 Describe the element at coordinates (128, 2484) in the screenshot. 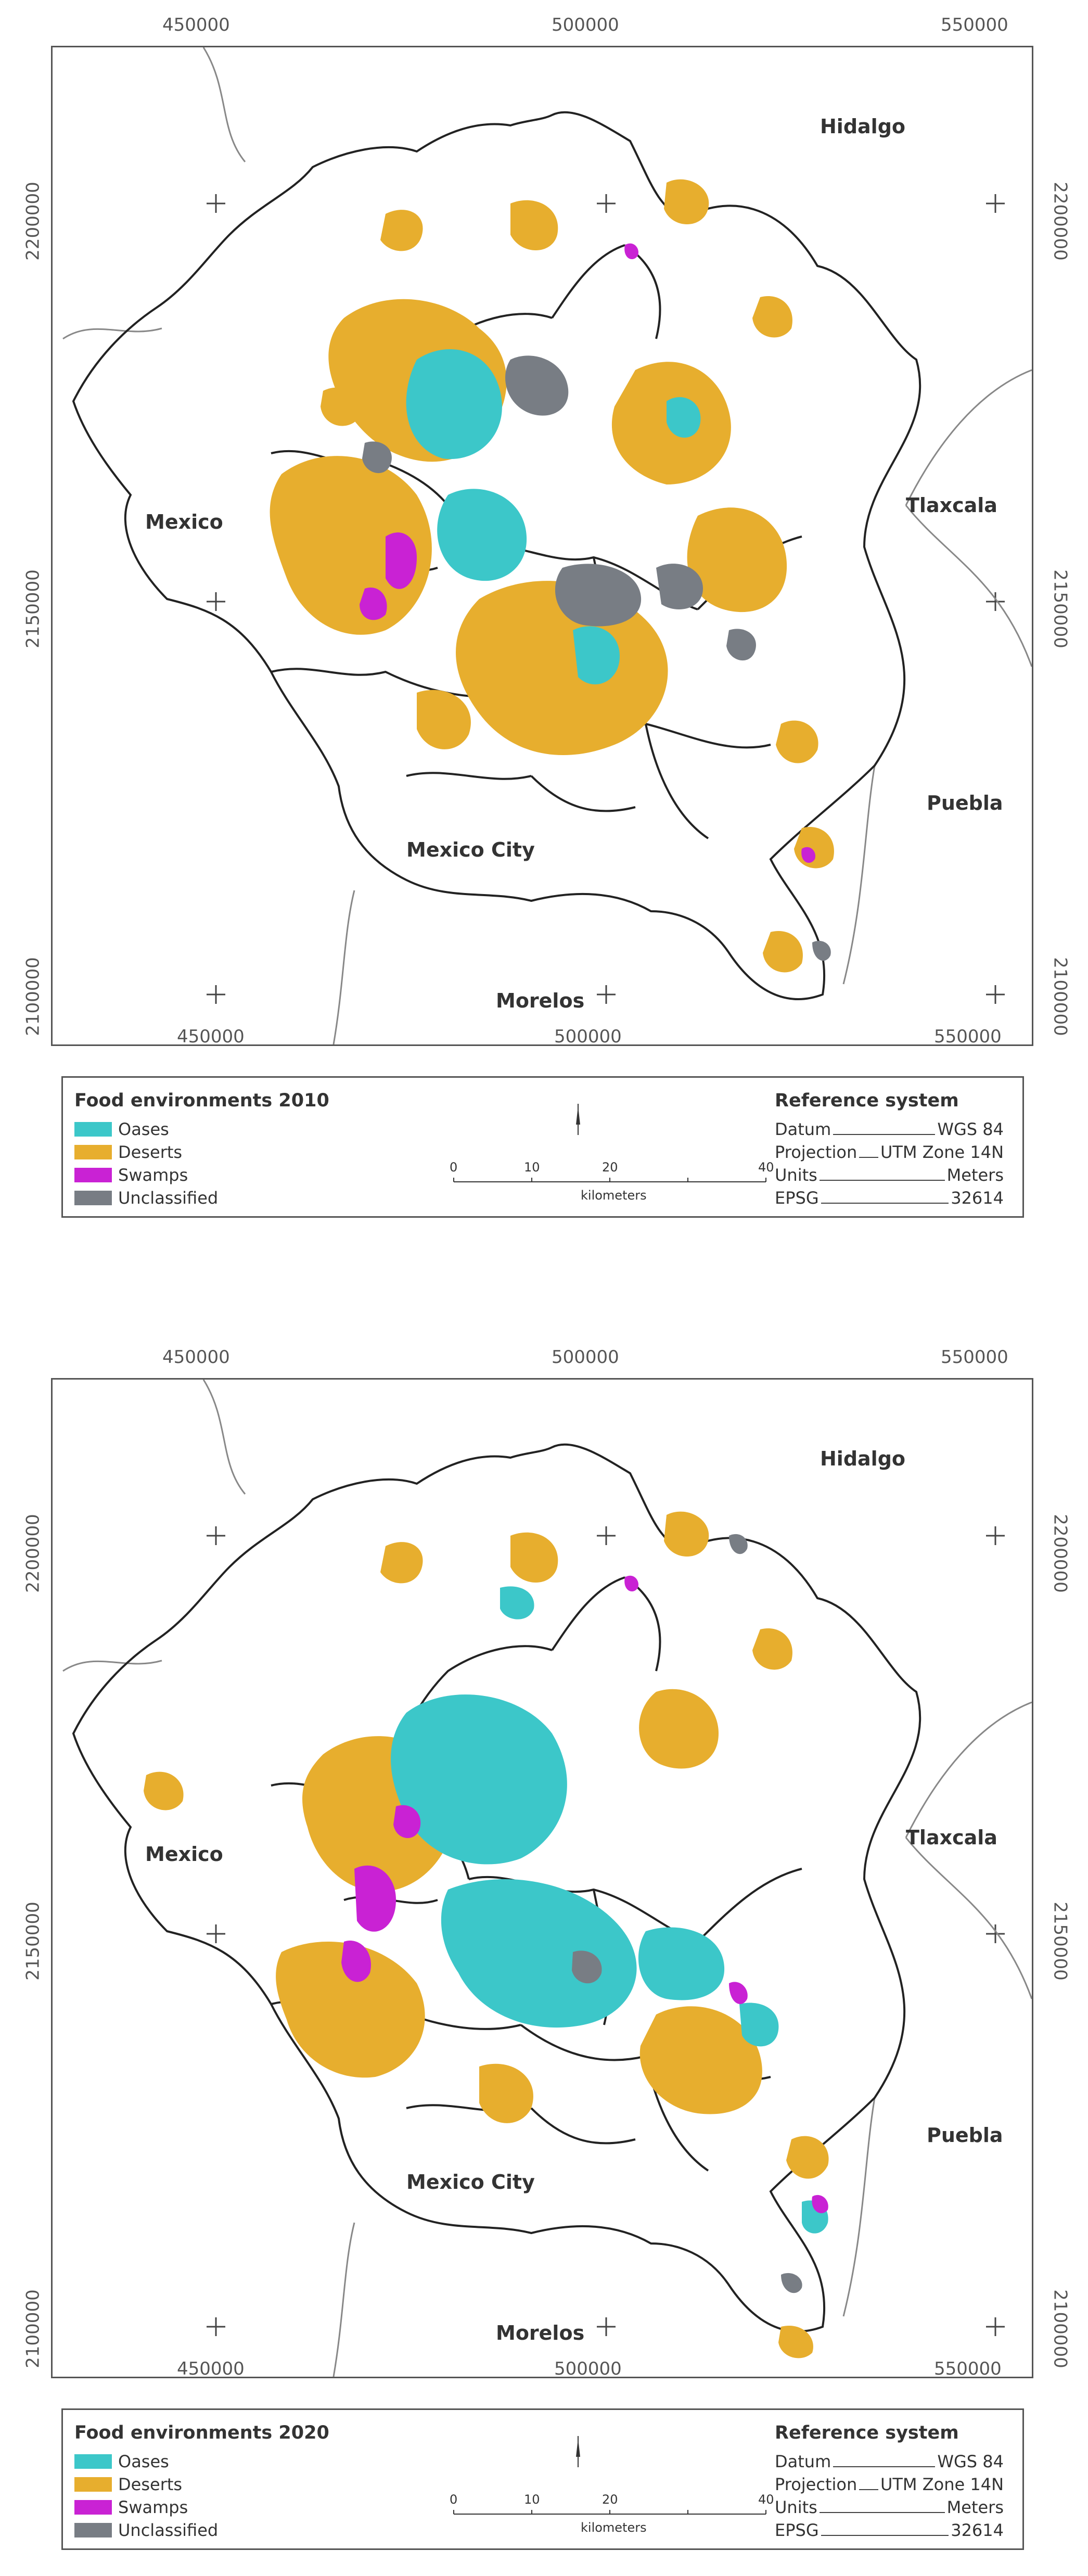

I see `legend-item-deserts: Deserts` at that location.